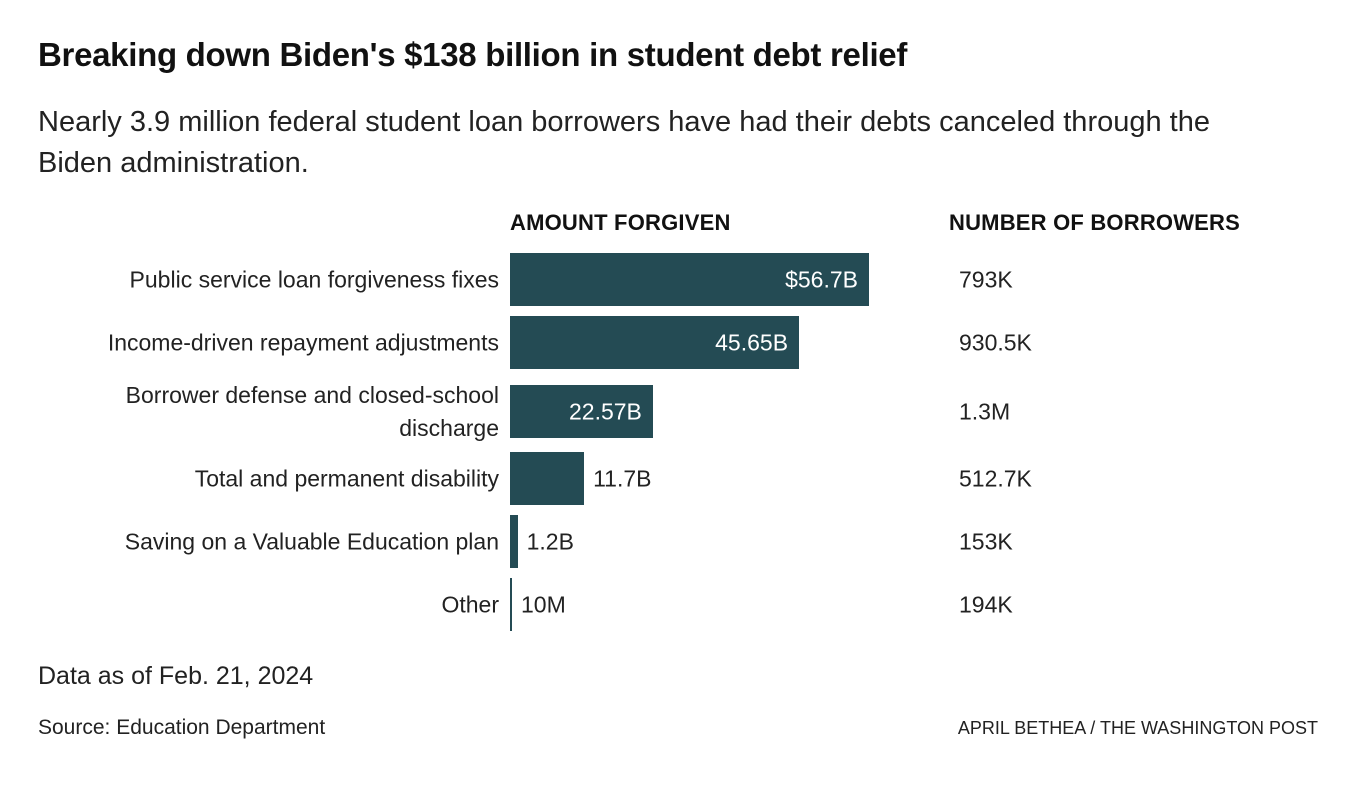 The height and width of the screenshot is (790, 1370). I want to click on borrowers-value: 793K, so click(986, 279).